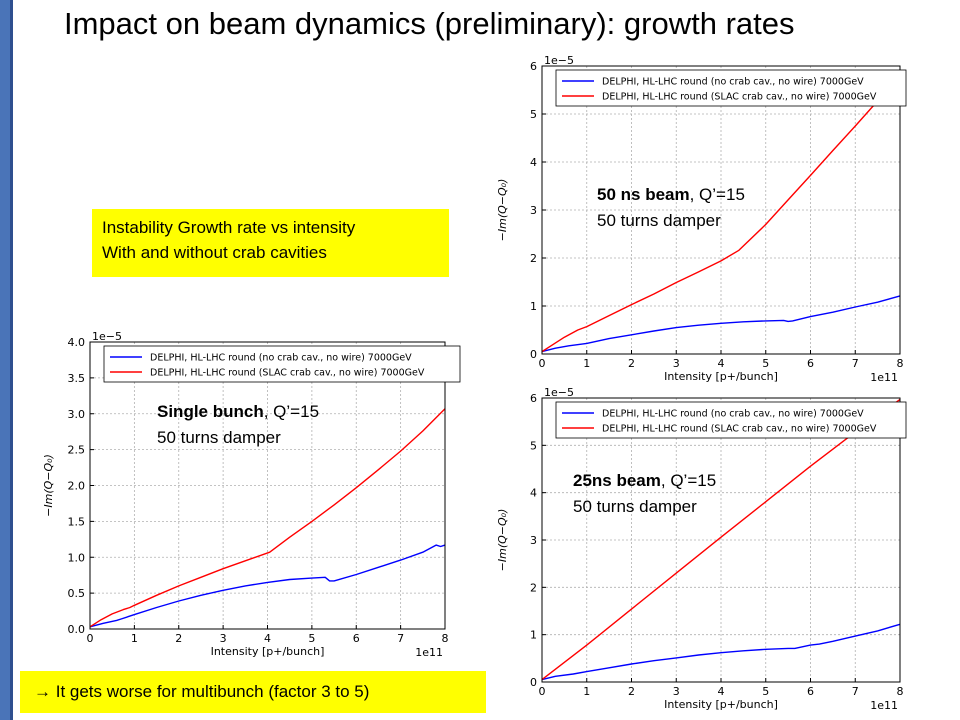  Describe the element at coordinates (238, 425) in the screenshot. I see `label-single-bunch: Single bunch, Q’=15 50 turns damper` at that location.